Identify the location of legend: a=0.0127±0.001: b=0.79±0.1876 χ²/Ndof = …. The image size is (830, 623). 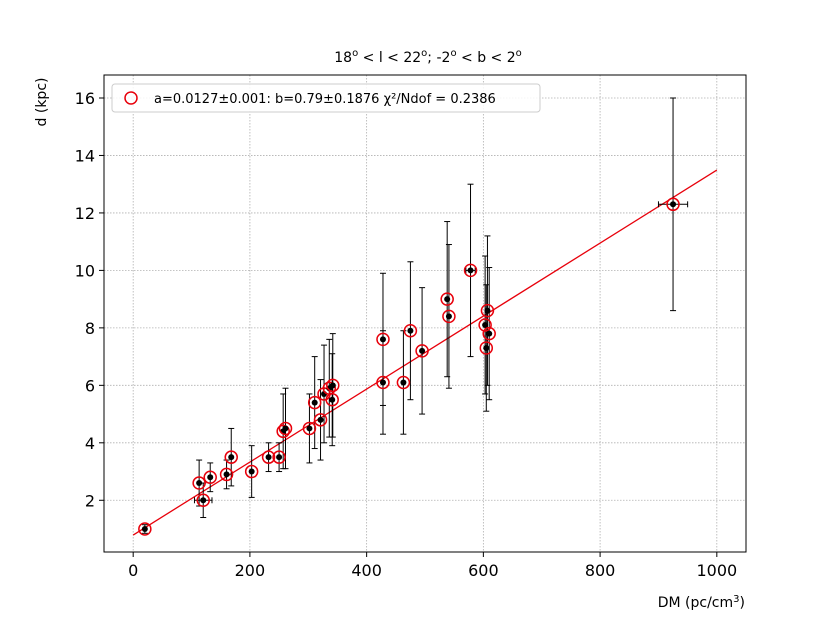
(326, 98).